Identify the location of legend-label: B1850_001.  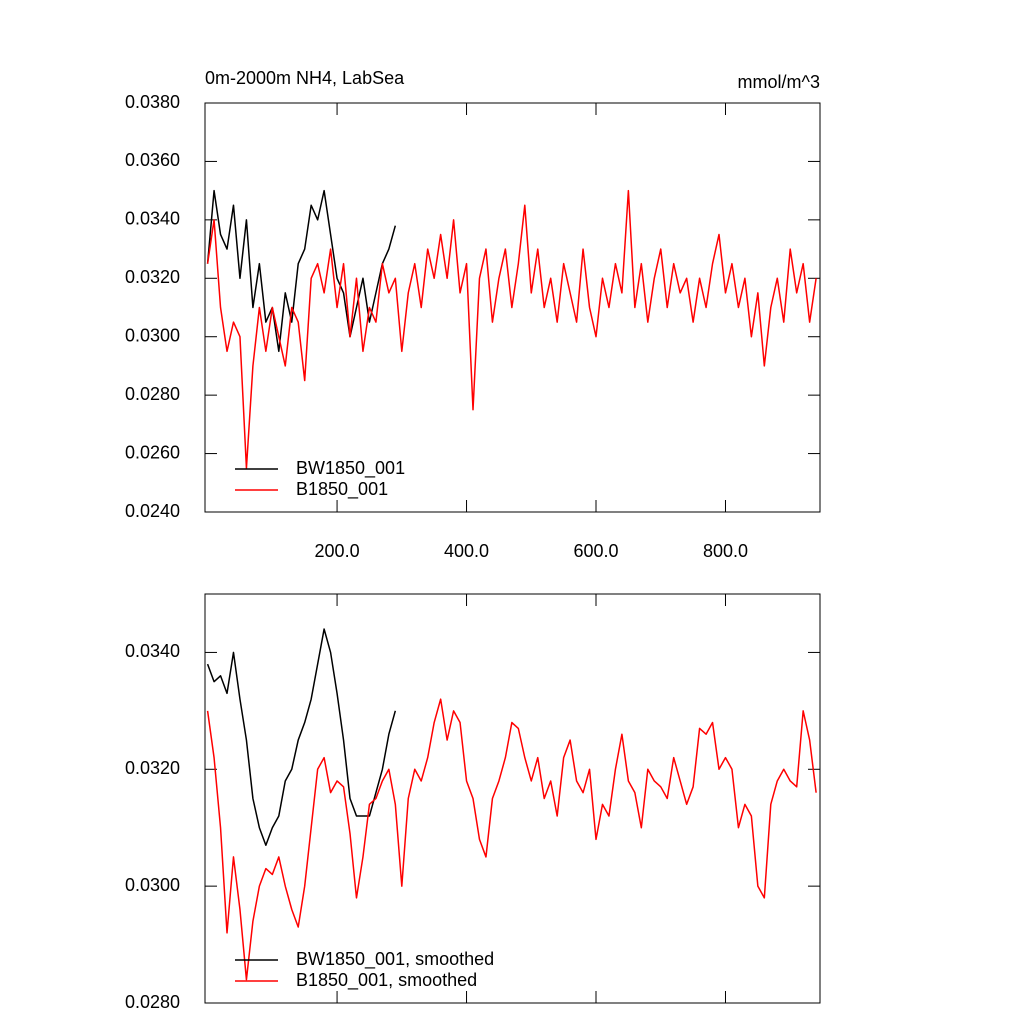
(342, 489).